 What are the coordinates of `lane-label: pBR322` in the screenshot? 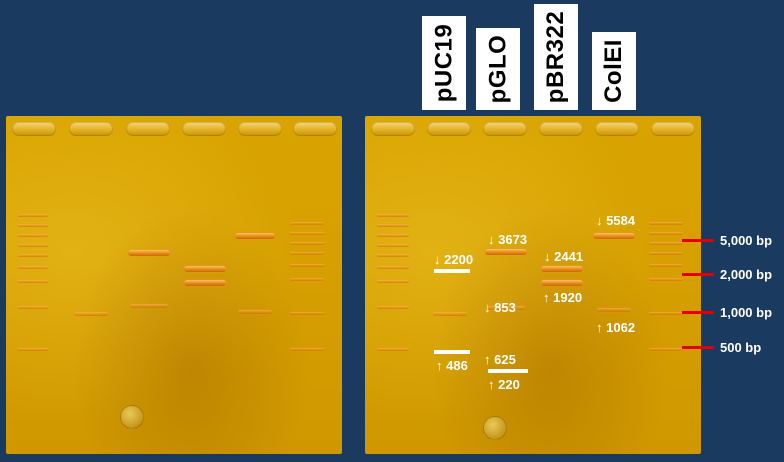 It's located at (555, 57).